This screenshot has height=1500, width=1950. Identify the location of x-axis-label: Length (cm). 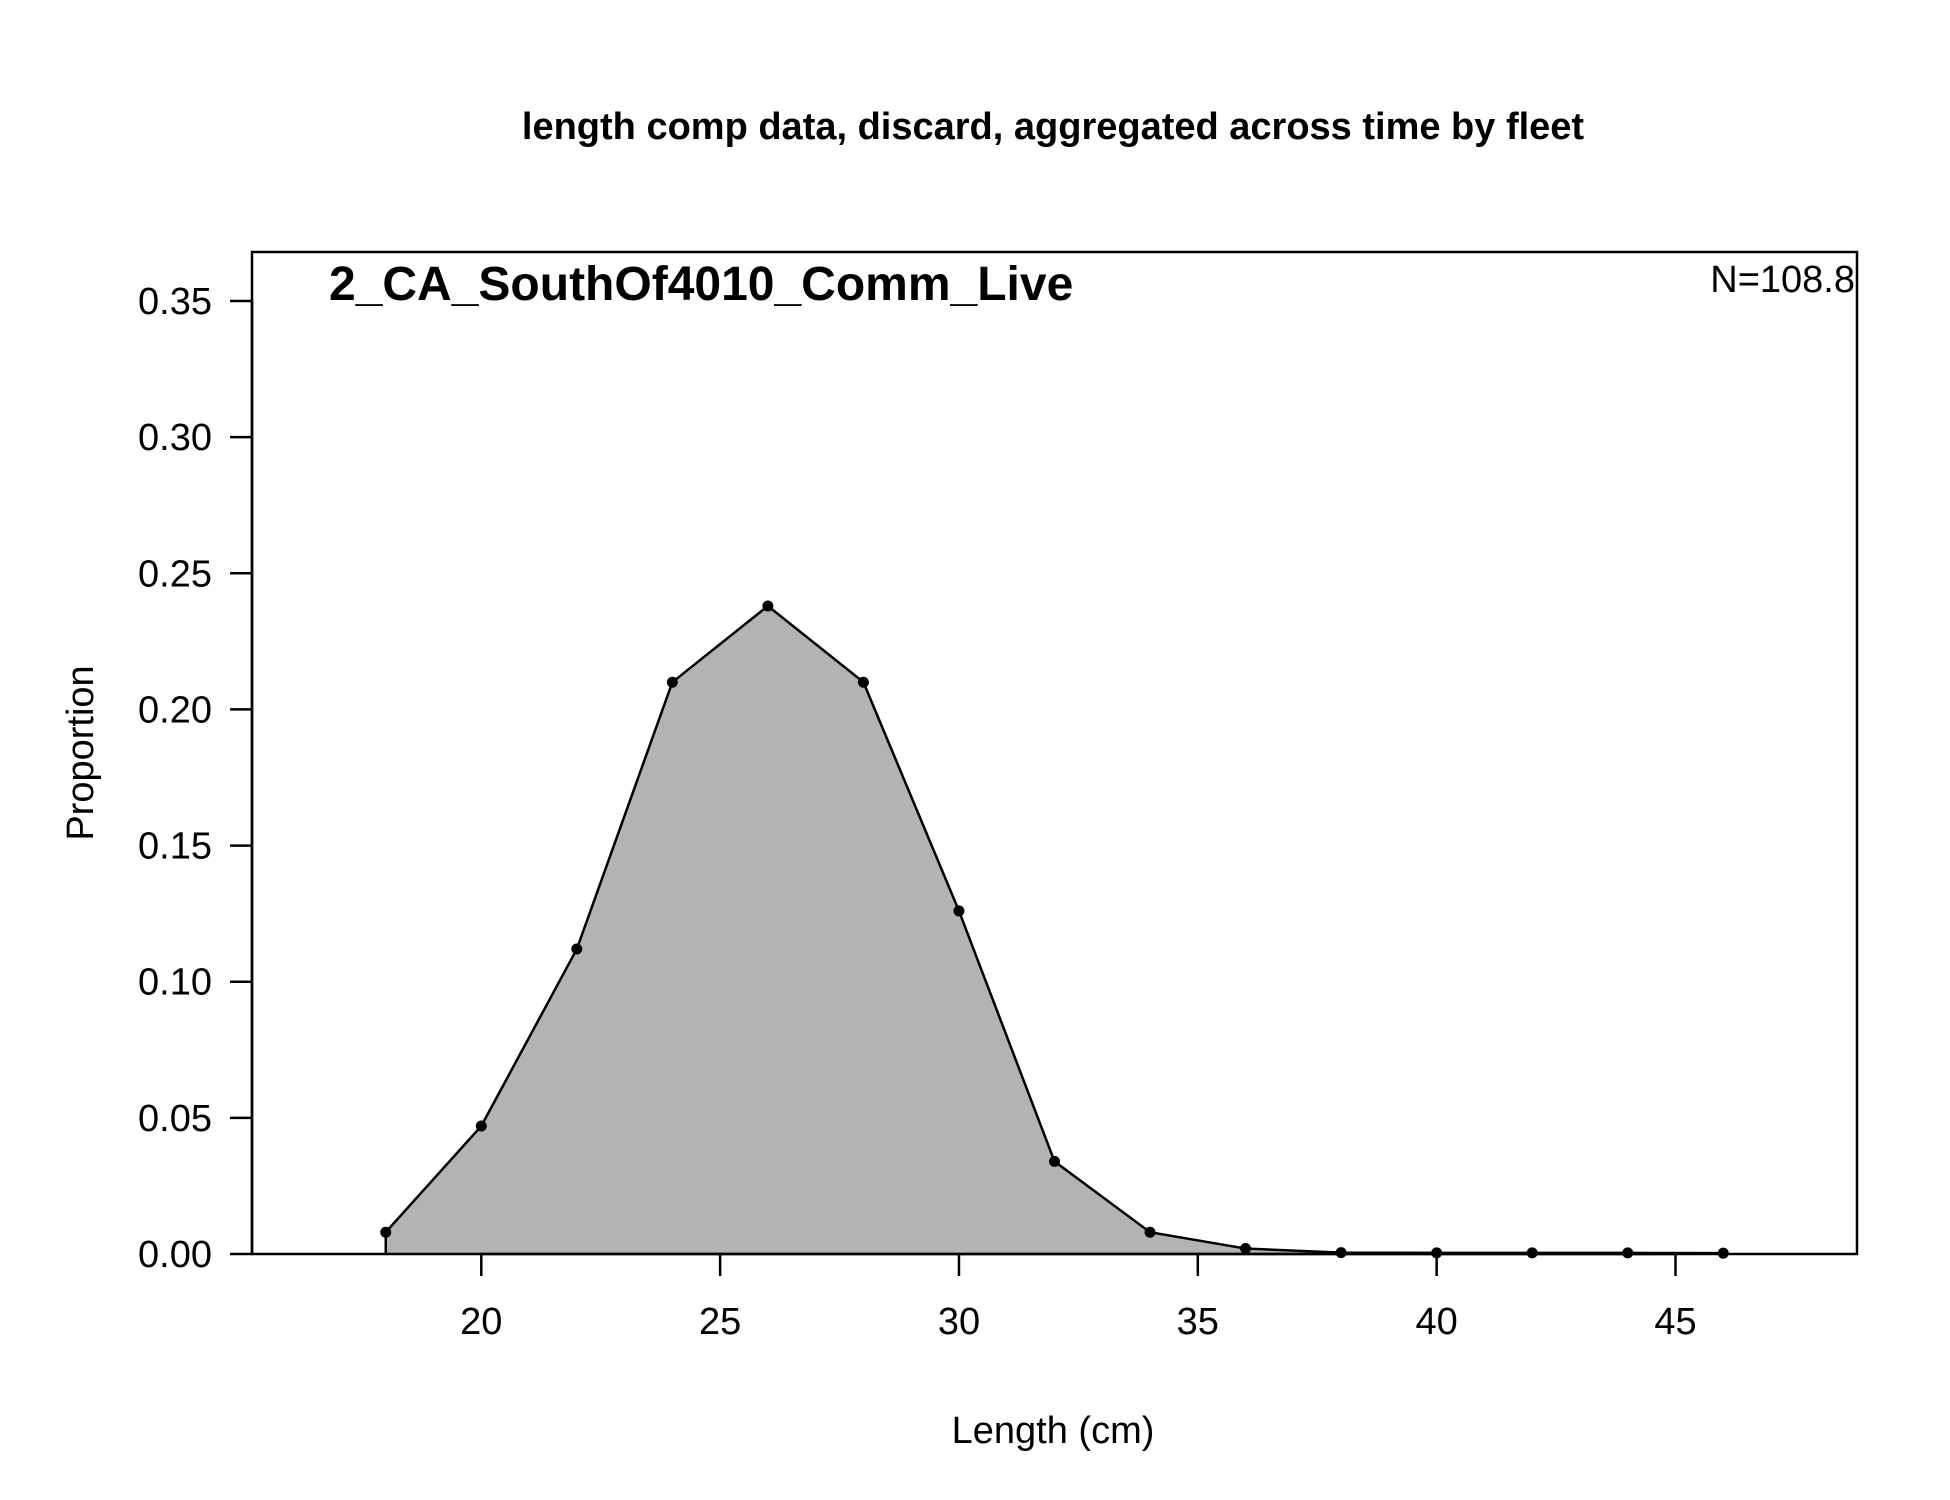
(1053, 1431).